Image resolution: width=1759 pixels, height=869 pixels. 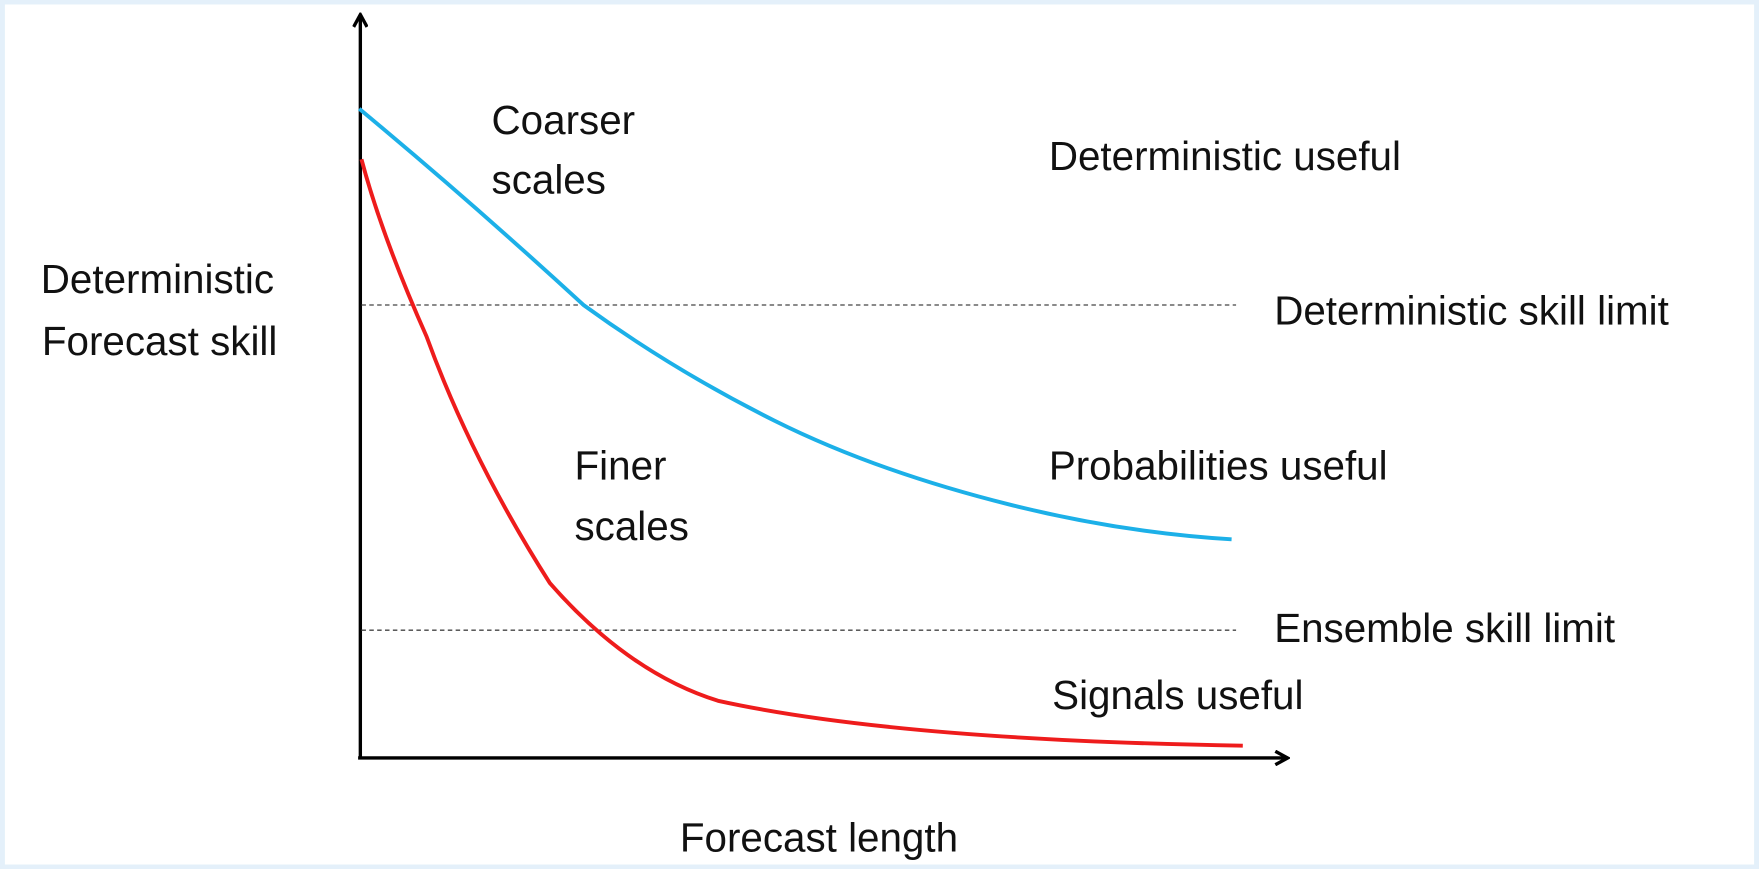 What do you see at coordinates (621, 465) in the screenshot?
I see `curve-label: Finer` at bounding box center [621, 465].